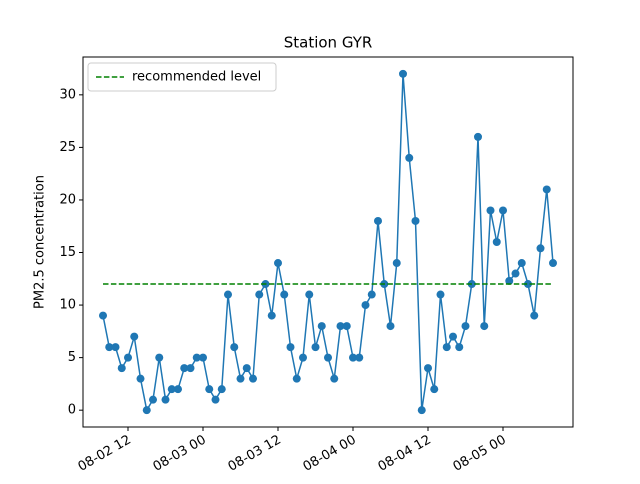  I want to click on legend-box, so click(182, 77).